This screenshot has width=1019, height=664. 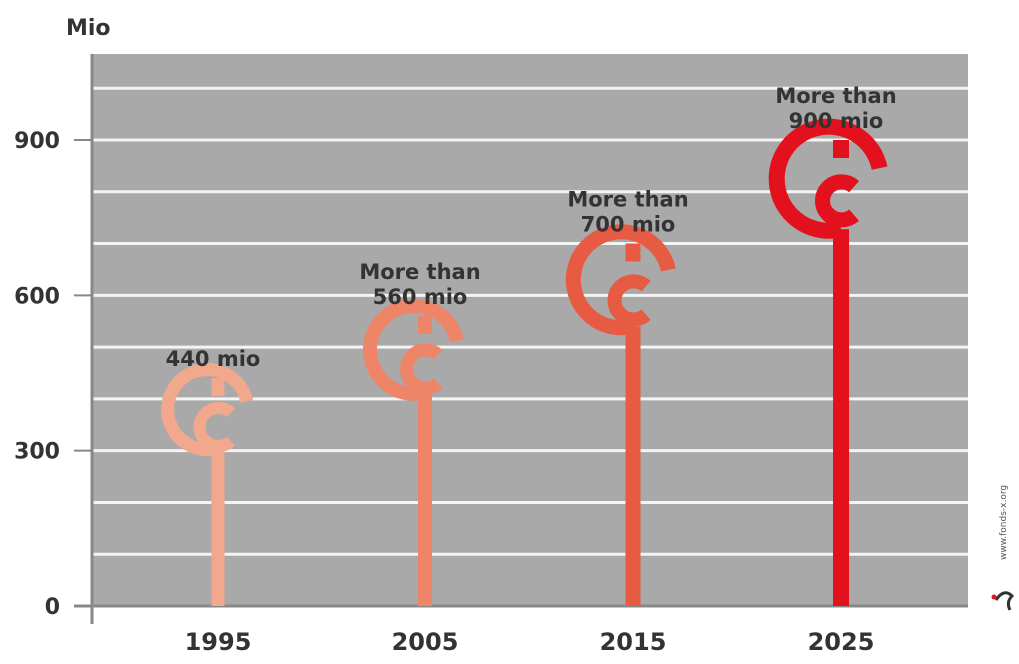 I want to click on data-label: 560 mio, so click(x=420, y=297).